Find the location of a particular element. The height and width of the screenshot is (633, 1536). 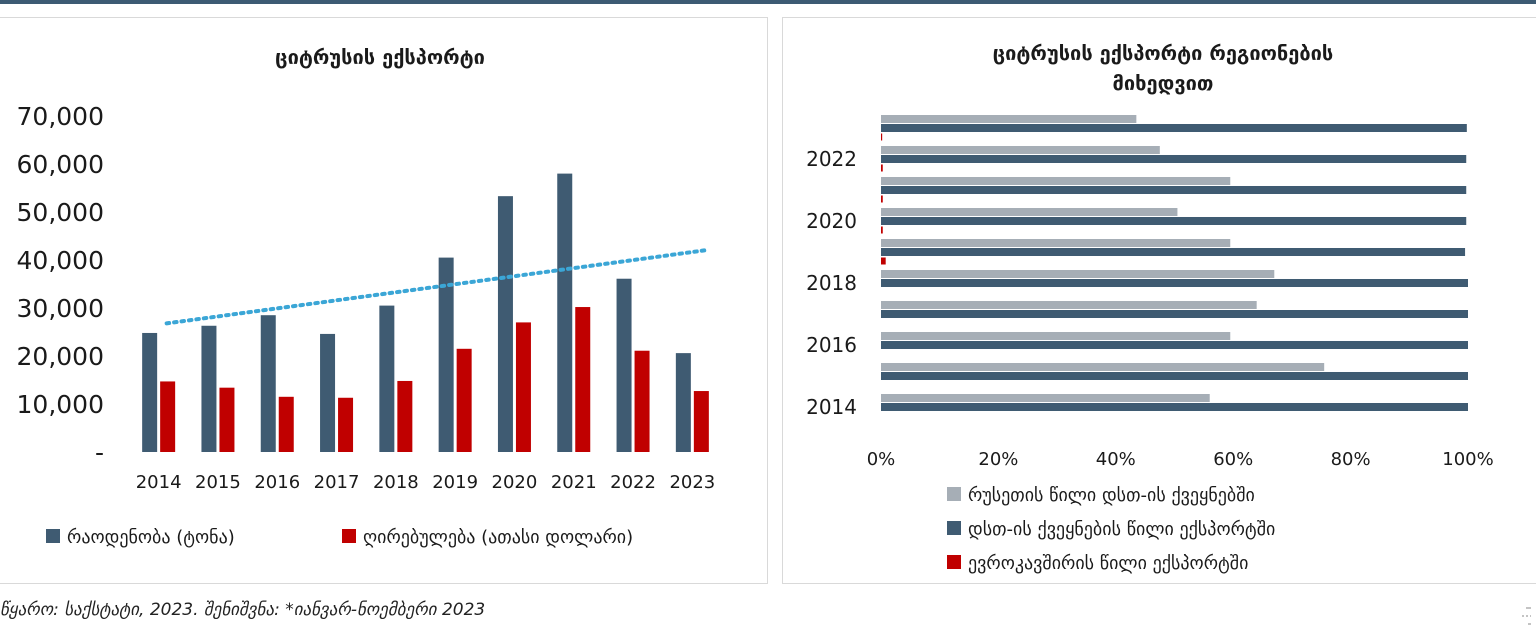

bar-cis-share-2023 is located at coordinates (1174, 128).